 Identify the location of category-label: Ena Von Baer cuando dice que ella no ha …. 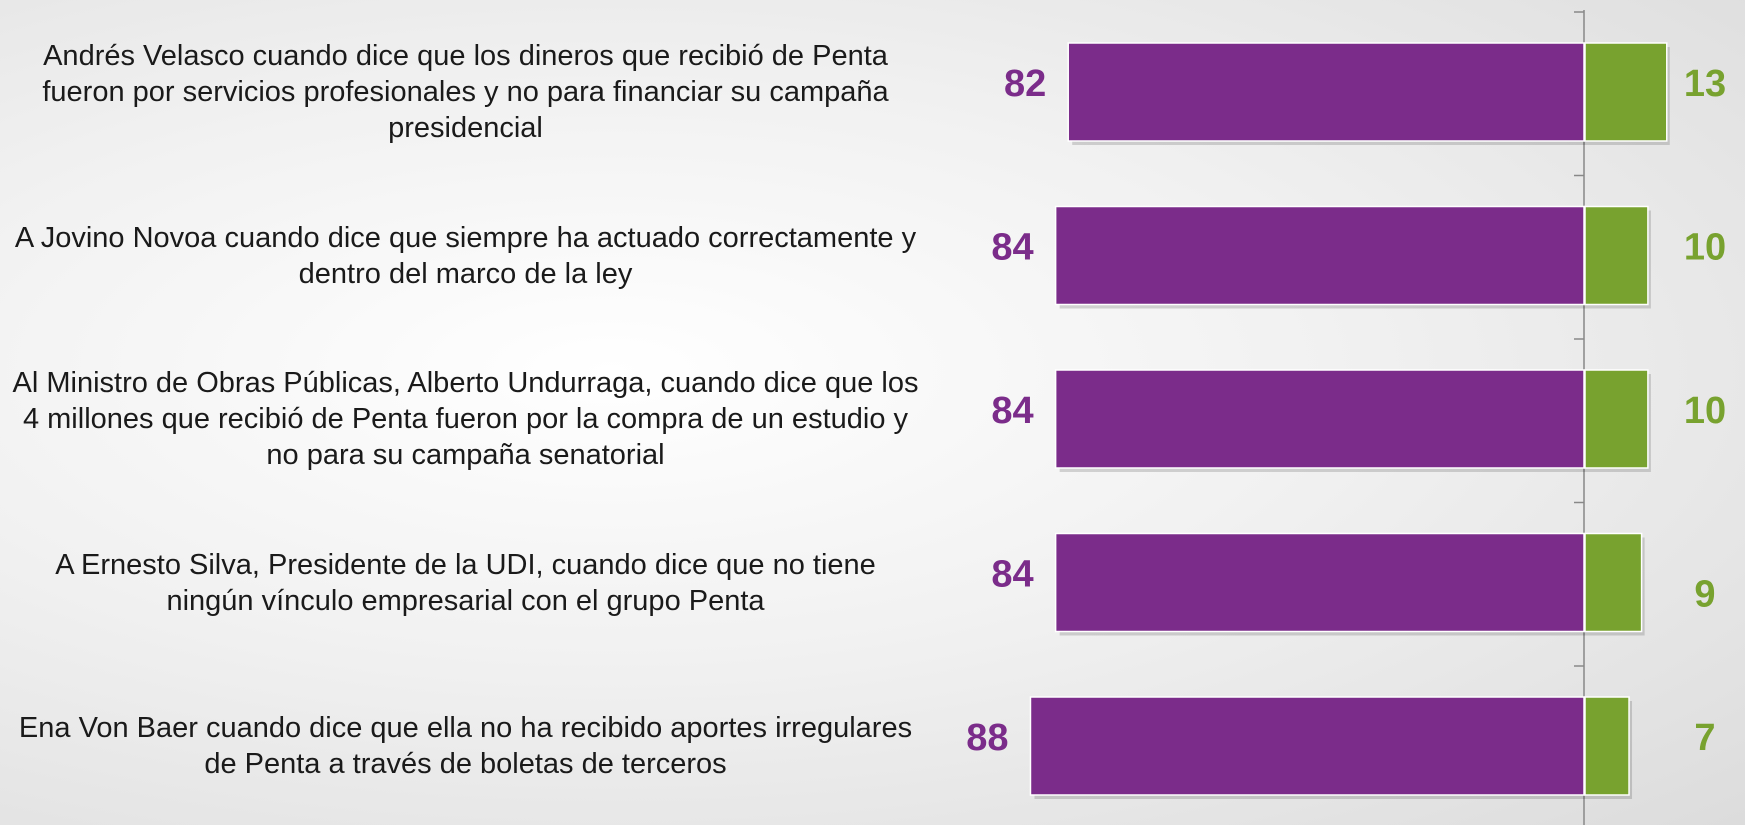
(465, 746).